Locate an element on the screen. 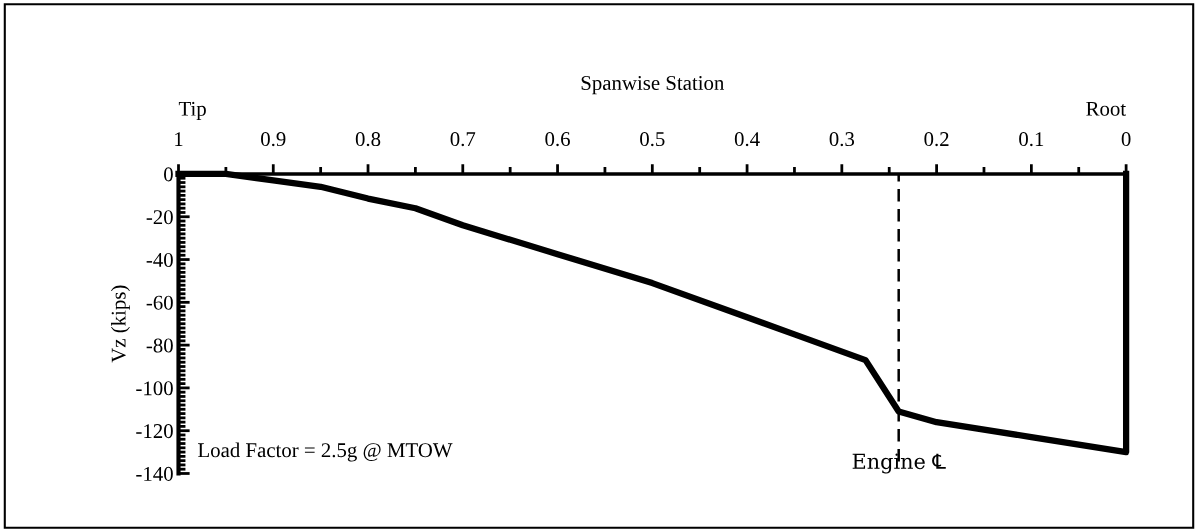  x-tick-label: 0.3 is located at coordinates (842, 139).